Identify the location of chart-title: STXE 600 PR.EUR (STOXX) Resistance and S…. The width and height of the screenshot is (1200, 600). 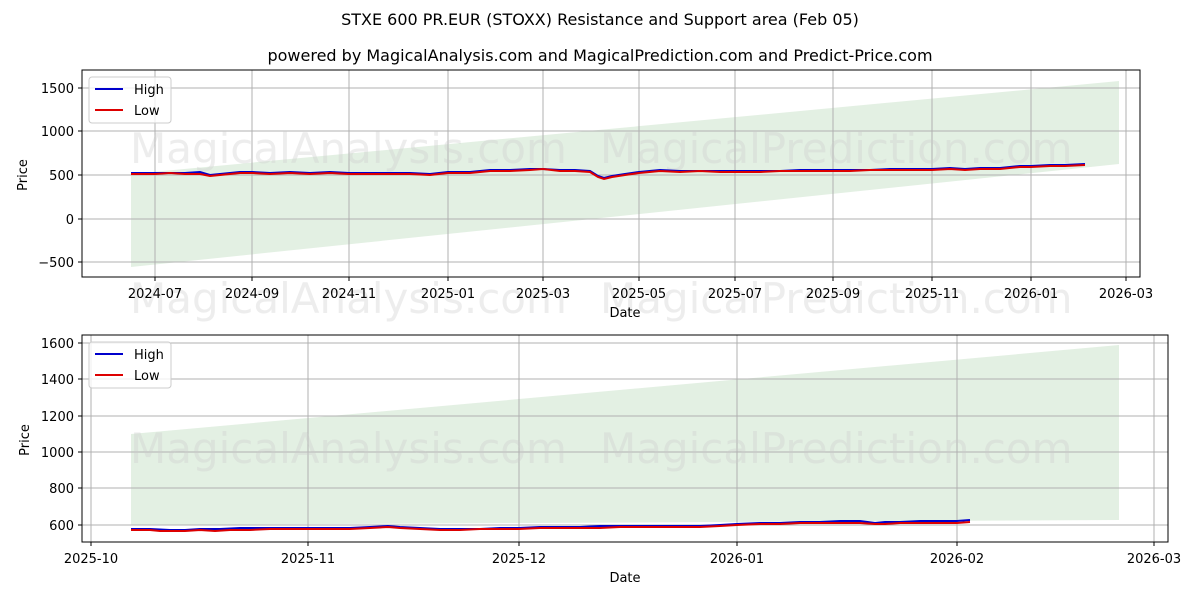
(600, 19).